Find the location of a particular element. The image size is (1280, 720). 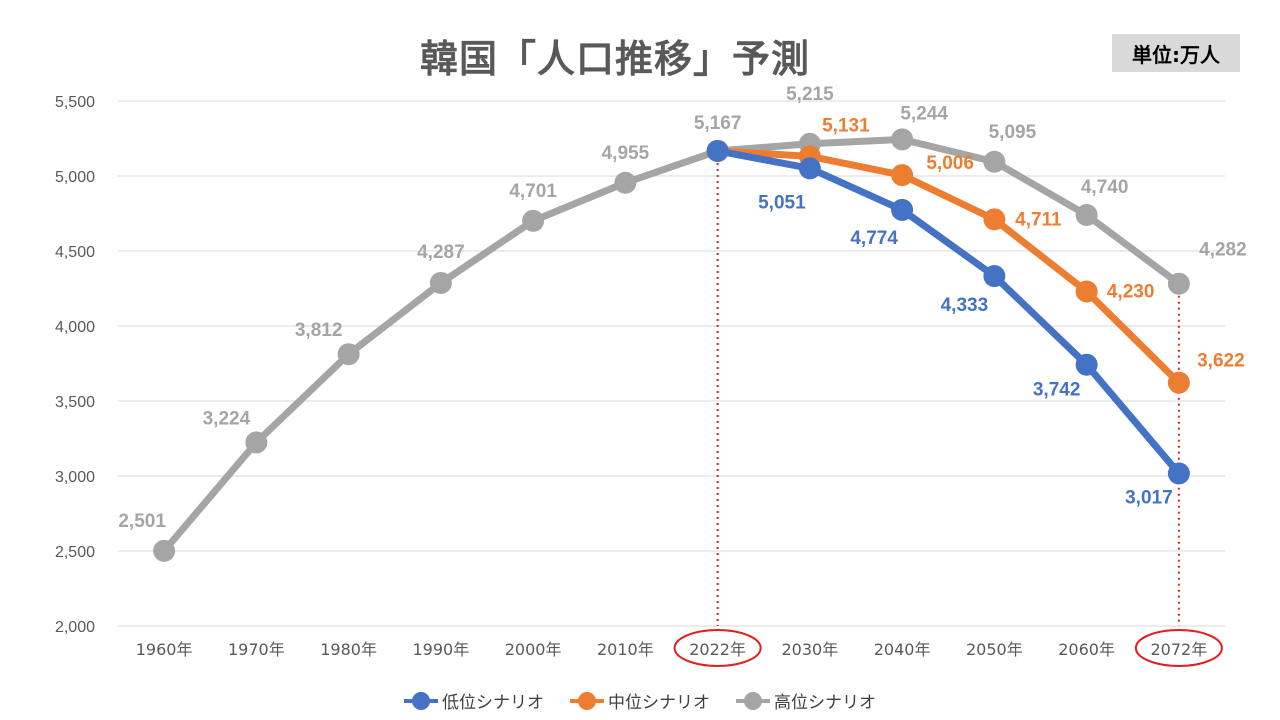

chart-title: 韓国「人口推移」予測 is located at coordinates (614, 59).